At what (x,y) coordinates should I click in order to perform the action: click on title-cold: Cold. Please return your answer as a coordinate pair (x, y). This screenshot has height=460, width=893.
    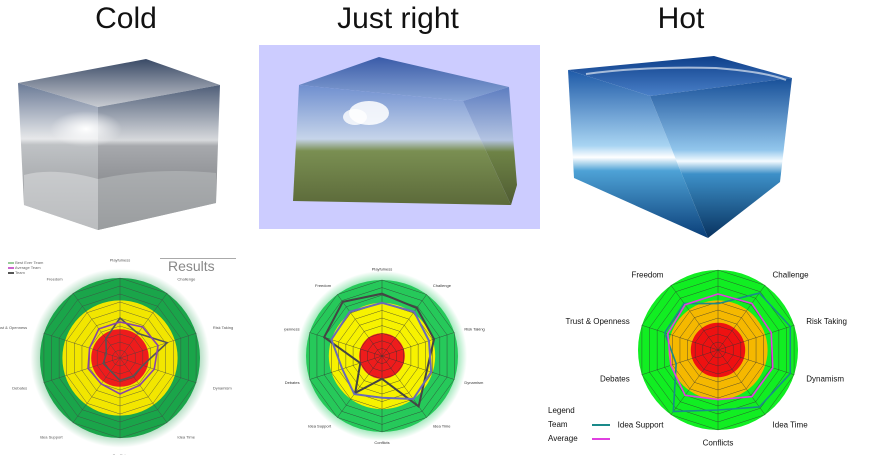
    Looking at the image, I should click on (126, 18).